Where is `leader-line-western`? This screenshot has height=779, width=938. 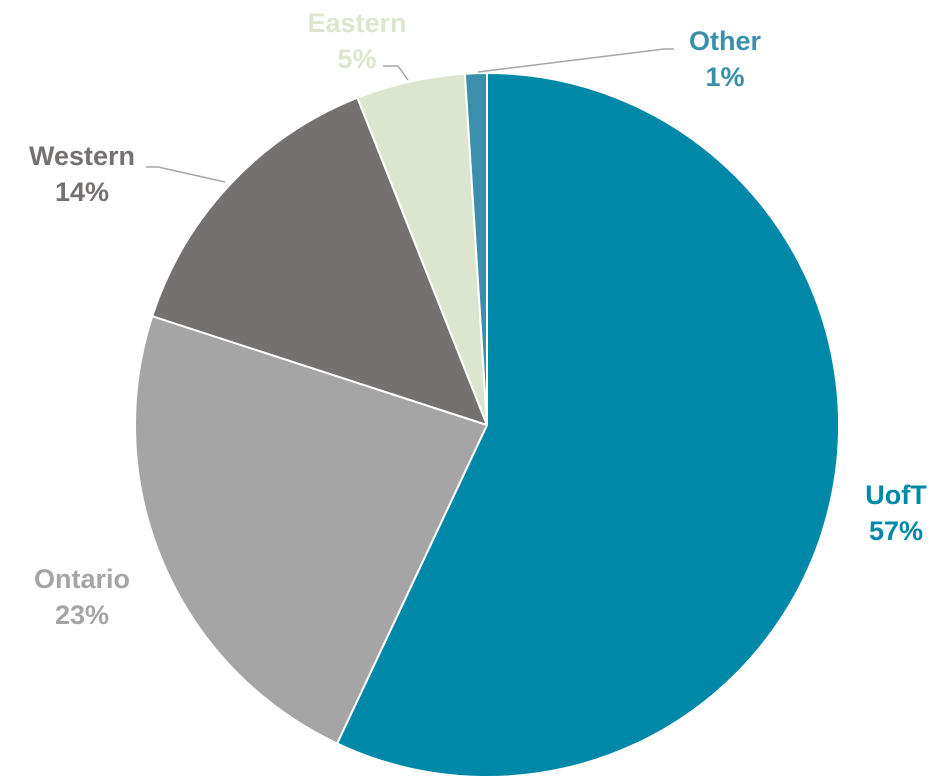
leader-line-western is located at coordinates (186, 174).